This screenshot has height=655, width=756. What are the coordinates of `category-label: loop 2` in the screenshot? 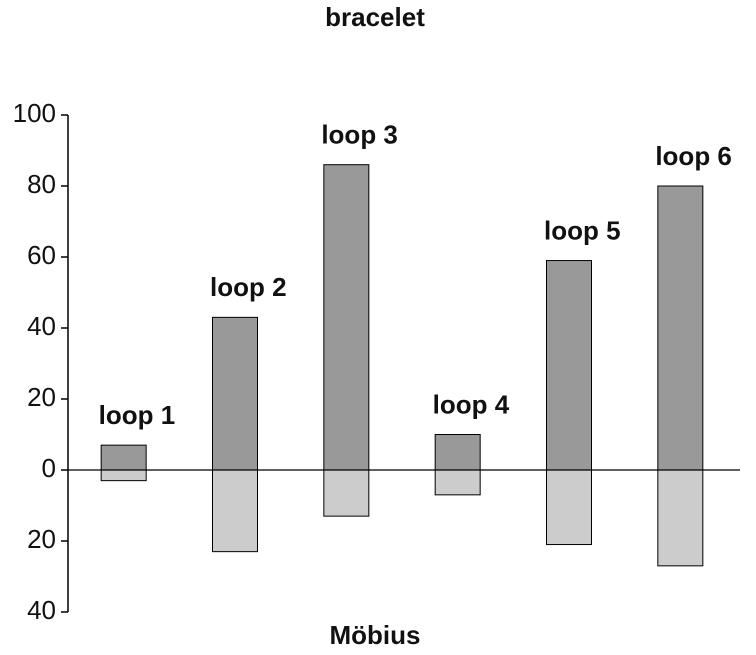 It's located at (248, 287).